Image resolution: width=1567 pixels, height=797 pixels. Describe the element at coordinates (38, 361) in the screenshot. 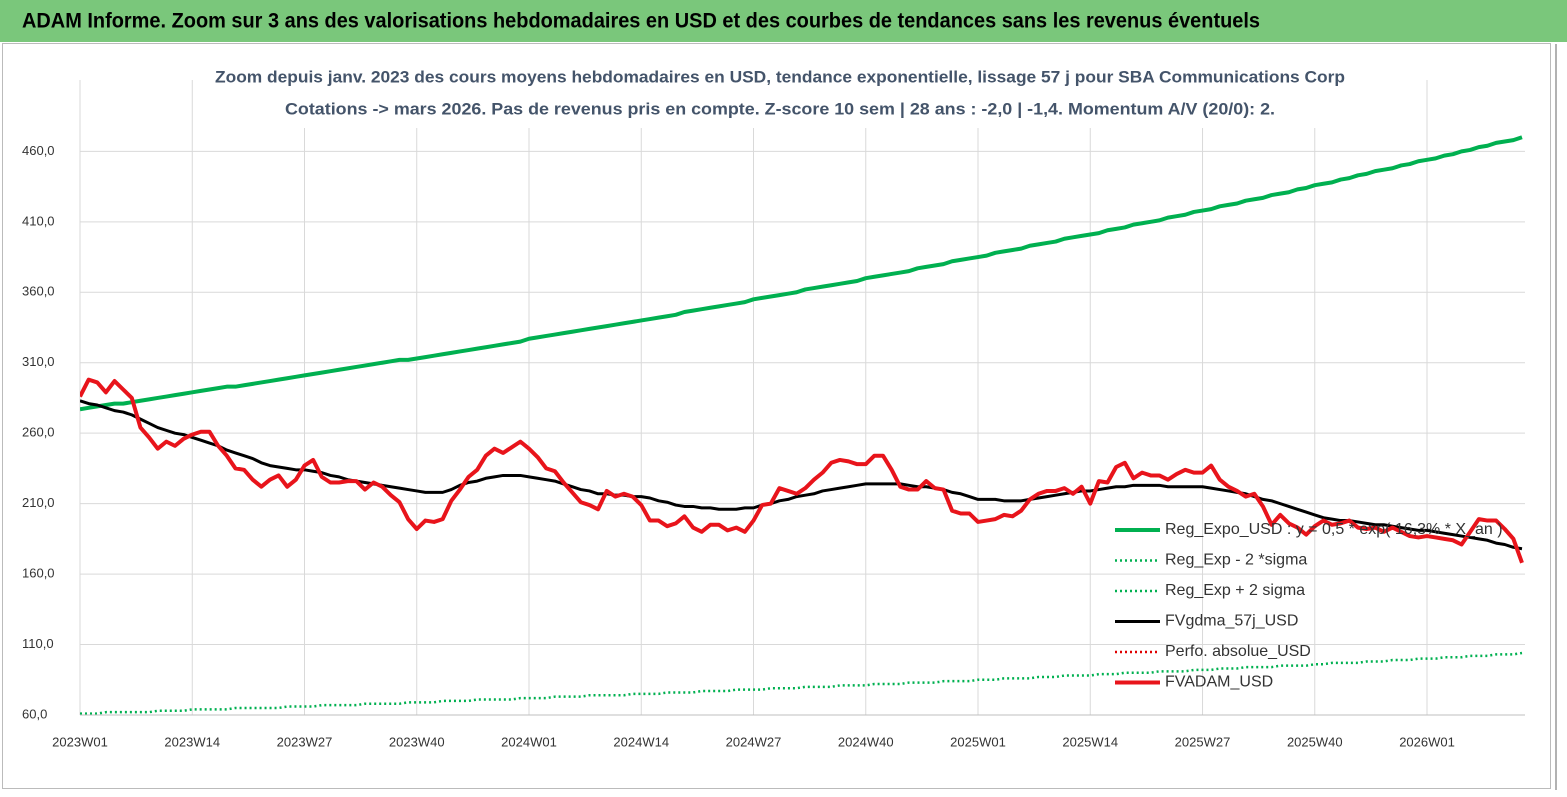

I see `y-tick-label: 310,0` at that location.